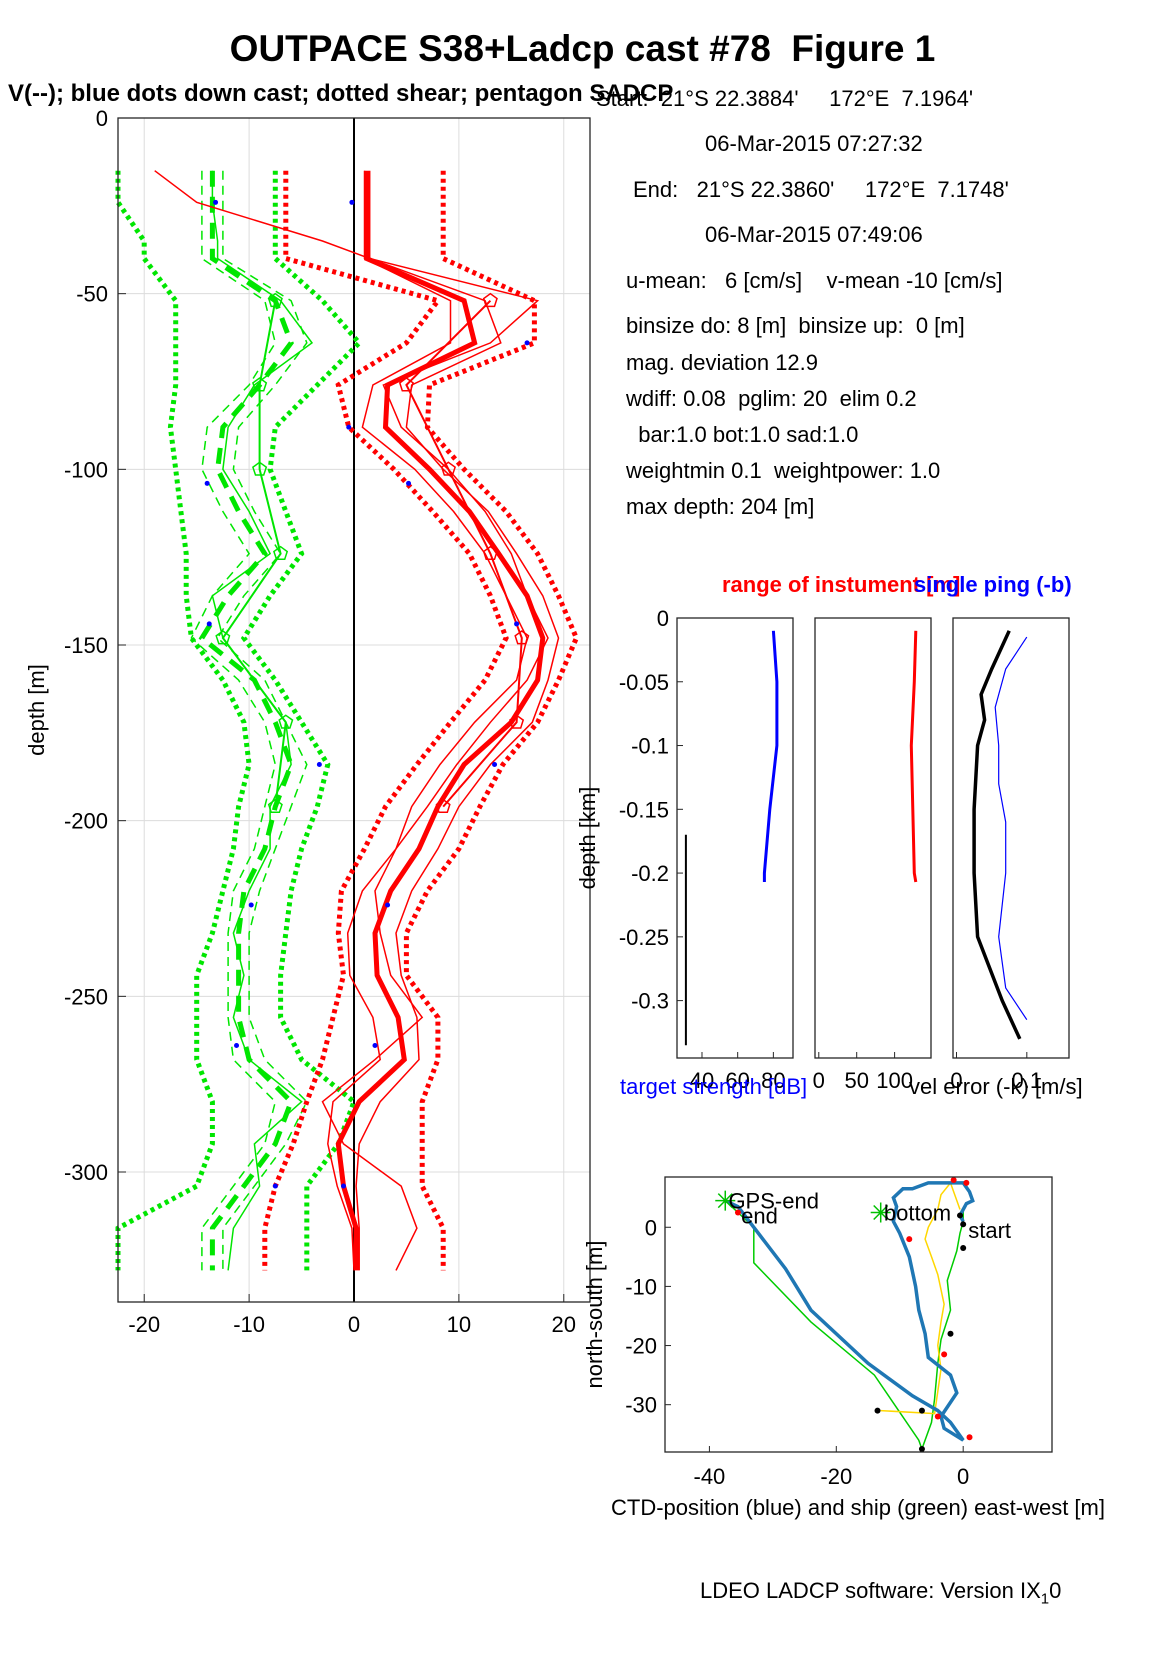 The width and height of the screenshot is (1165, 1679). Describe the element at coordinates (737, 1080) in the screenshot. I see `diag-xtick-label: 60` at that location.